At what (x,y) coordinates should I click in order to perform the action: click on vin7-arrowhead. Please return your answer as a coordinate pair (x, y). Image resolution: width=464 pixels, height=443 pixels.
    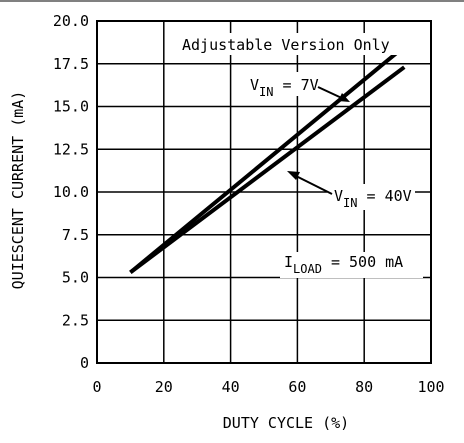
    Looking at the image, I should click on (344, 97).